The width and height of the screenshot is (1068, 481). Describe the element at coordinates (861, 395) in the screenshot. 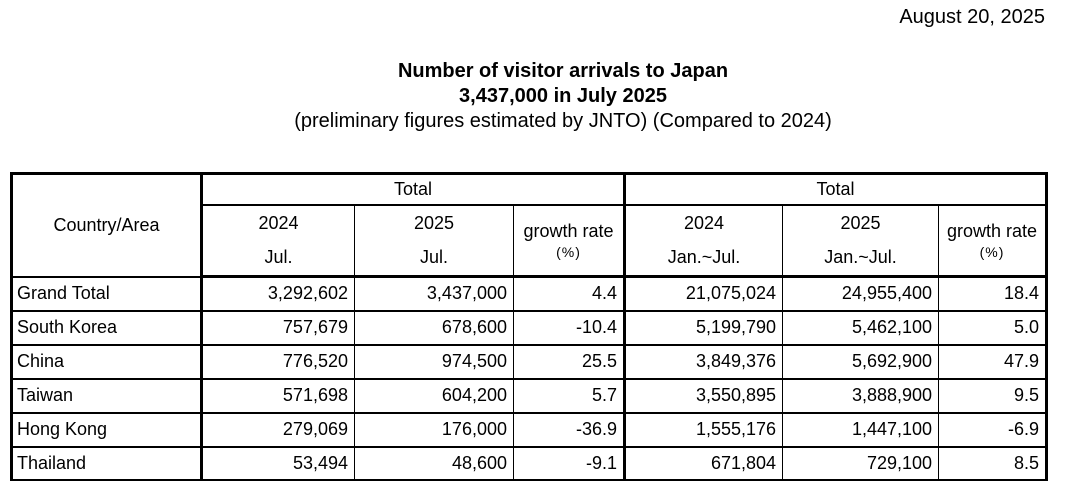

I see `janjul-2025-cell: 3,888,900` at that location.